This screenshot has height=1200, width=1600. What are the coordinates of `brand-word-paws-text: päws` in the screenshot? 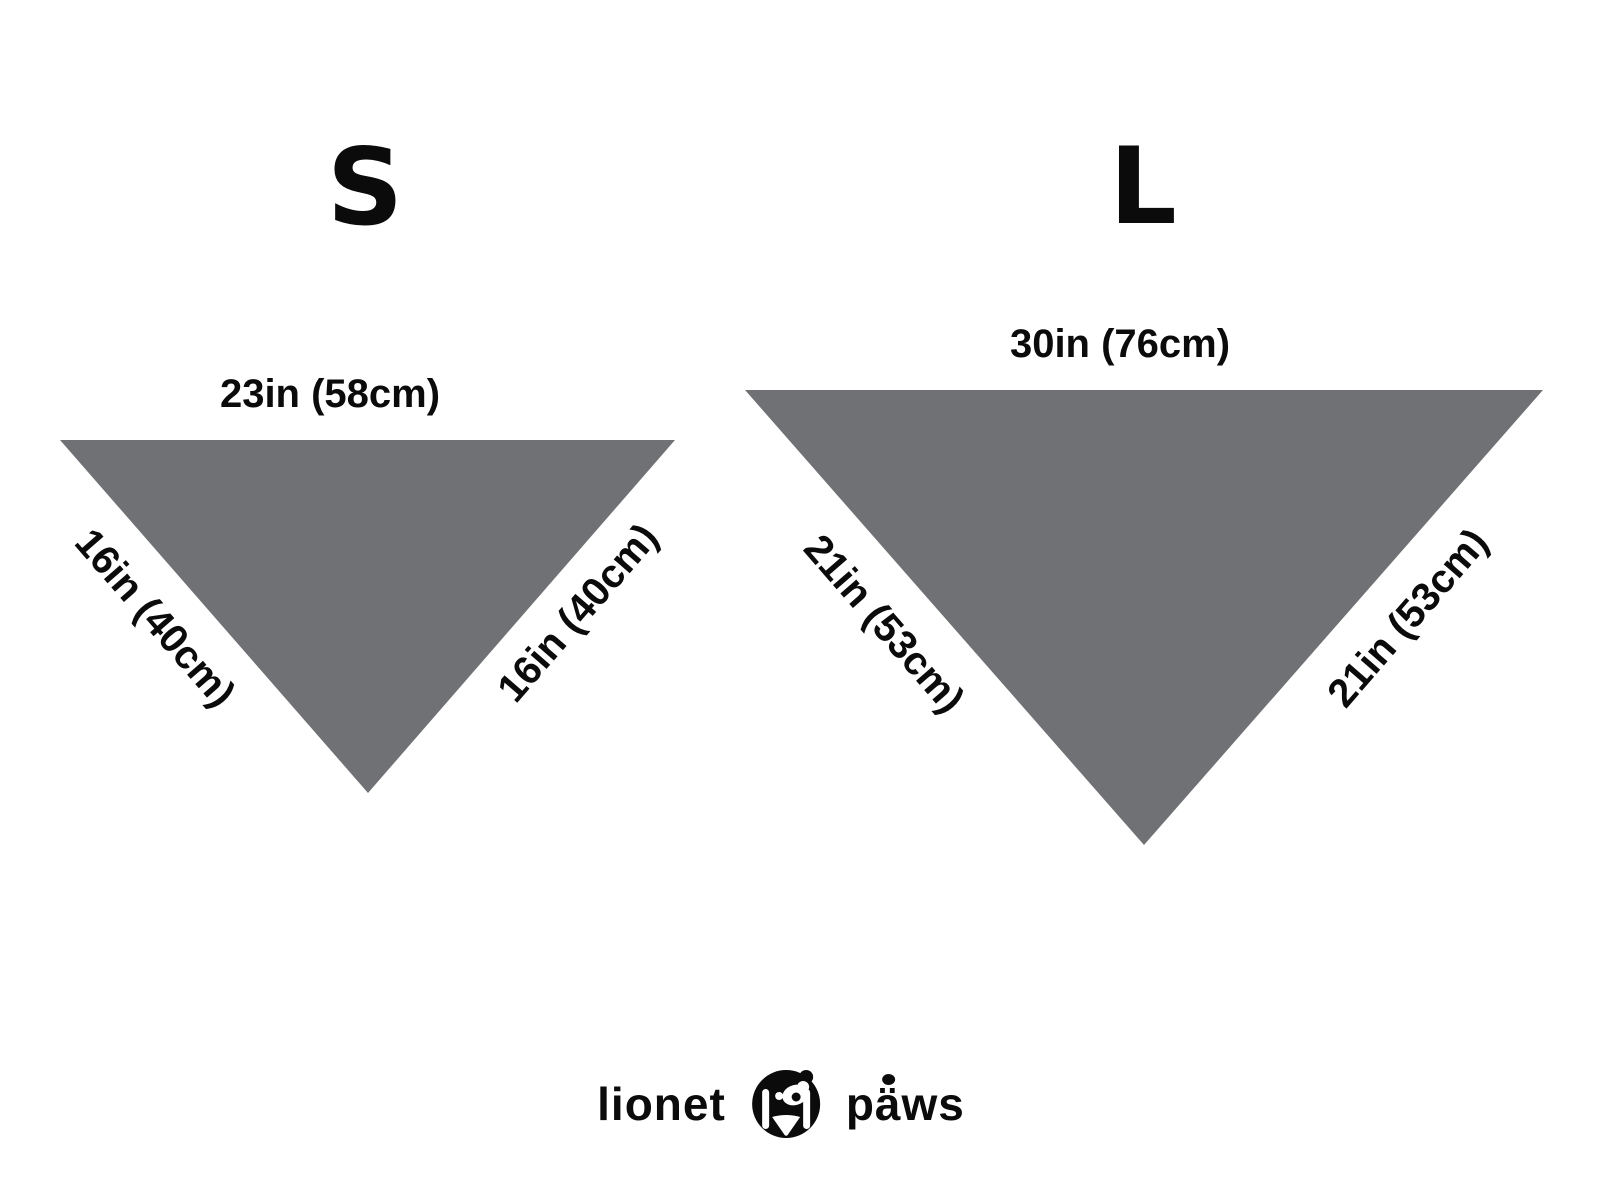 It's located at (905, 1104).